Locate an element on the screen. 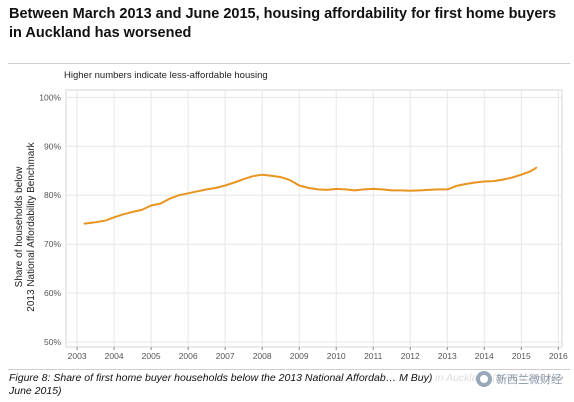 The width and height of the screenshot is (574, 402). series-line is located at coordinates (310, 195).